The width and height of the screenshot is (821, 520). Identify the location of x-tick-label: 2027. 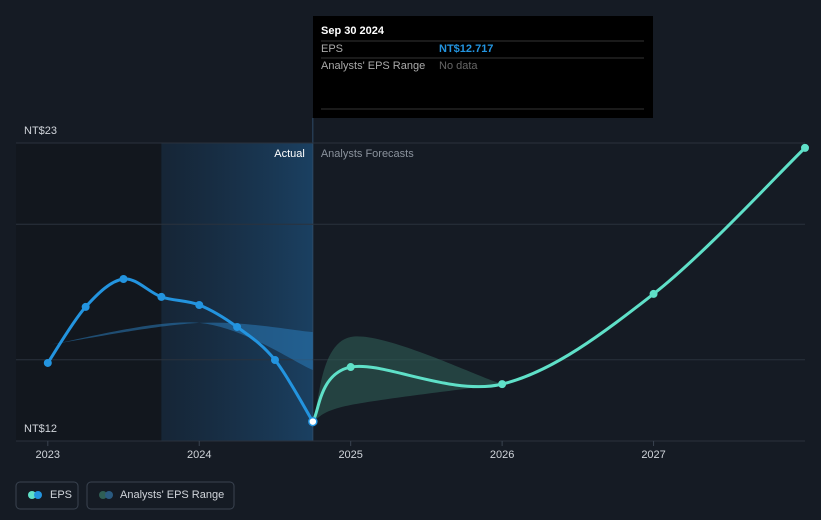
(653, 455).